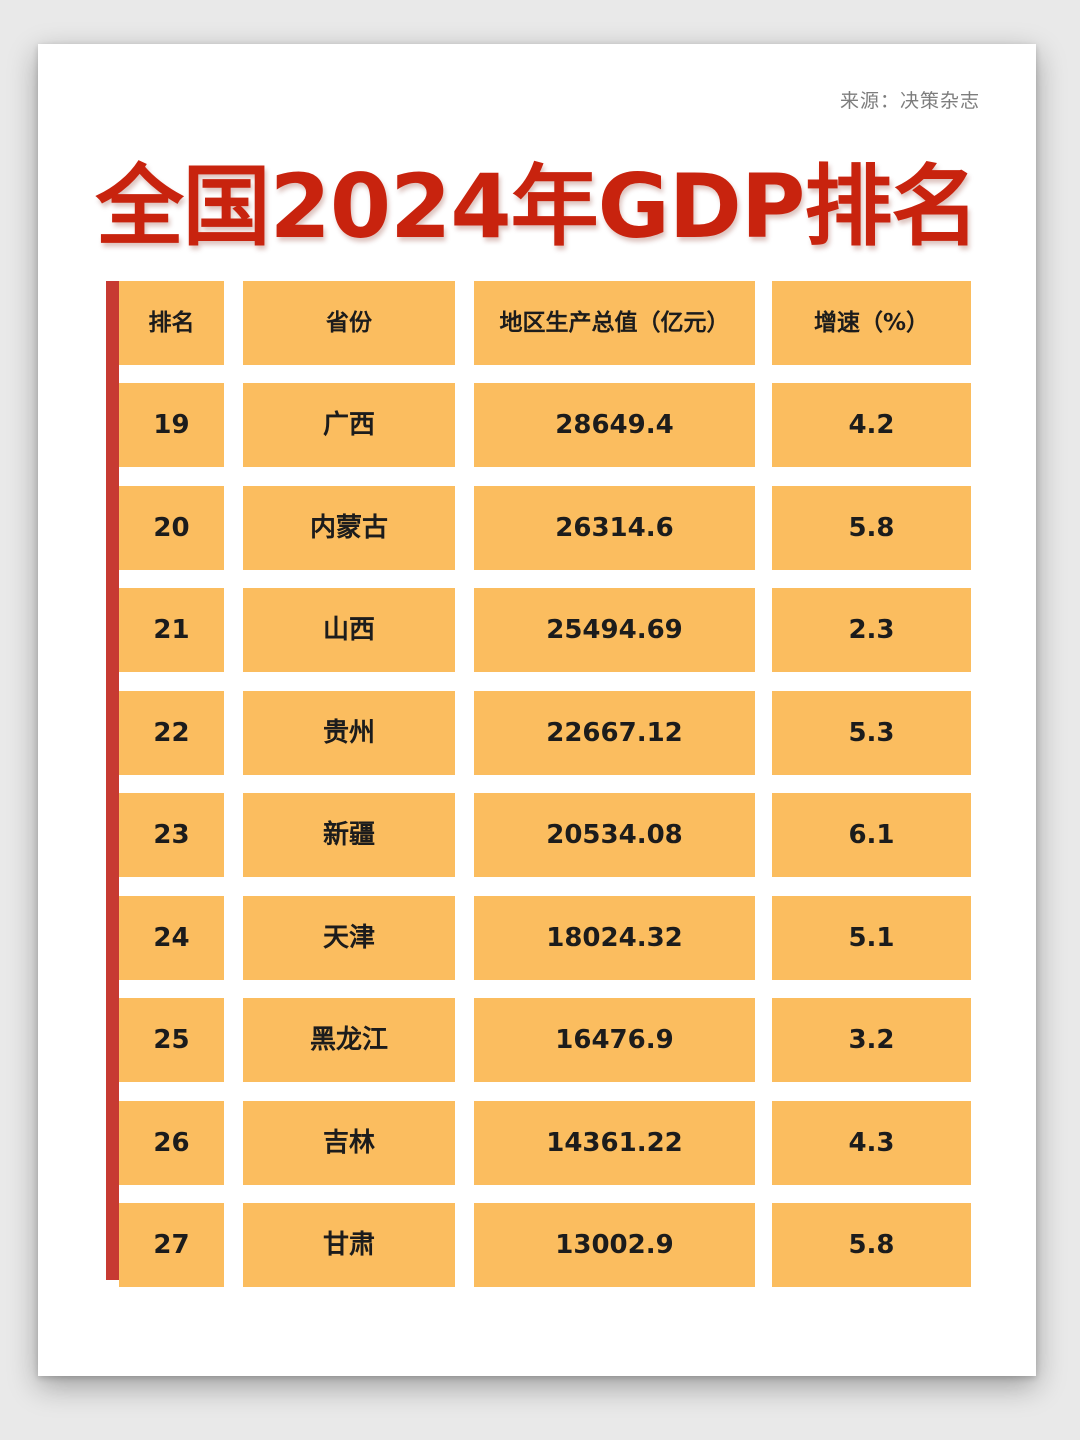  Describe the element at coordinates (349, 1143) in the screenshot. I see `province-cell: 吉林` at that location.